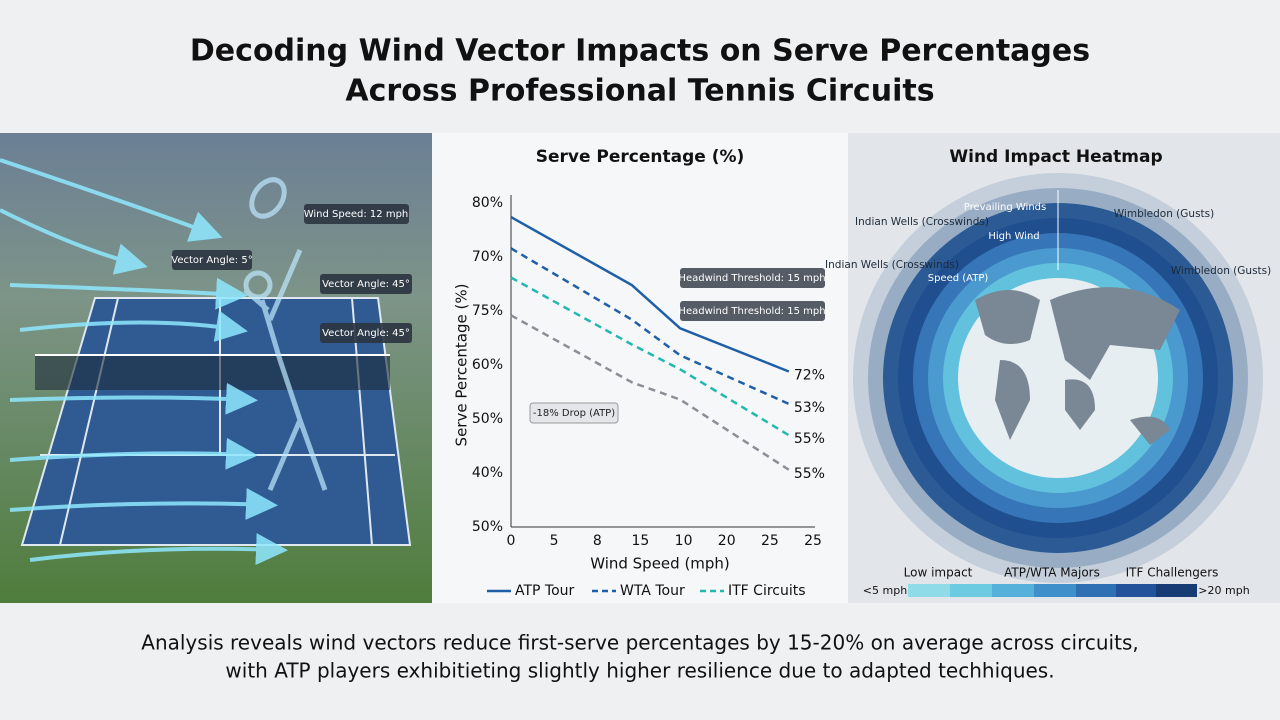 The height and width of the screenshot is (720, 1280). What do you see at coordinates (1223, 590) in the screenshot?
I see `legend-max: >20 mph` at bounding box center [1223, 590].